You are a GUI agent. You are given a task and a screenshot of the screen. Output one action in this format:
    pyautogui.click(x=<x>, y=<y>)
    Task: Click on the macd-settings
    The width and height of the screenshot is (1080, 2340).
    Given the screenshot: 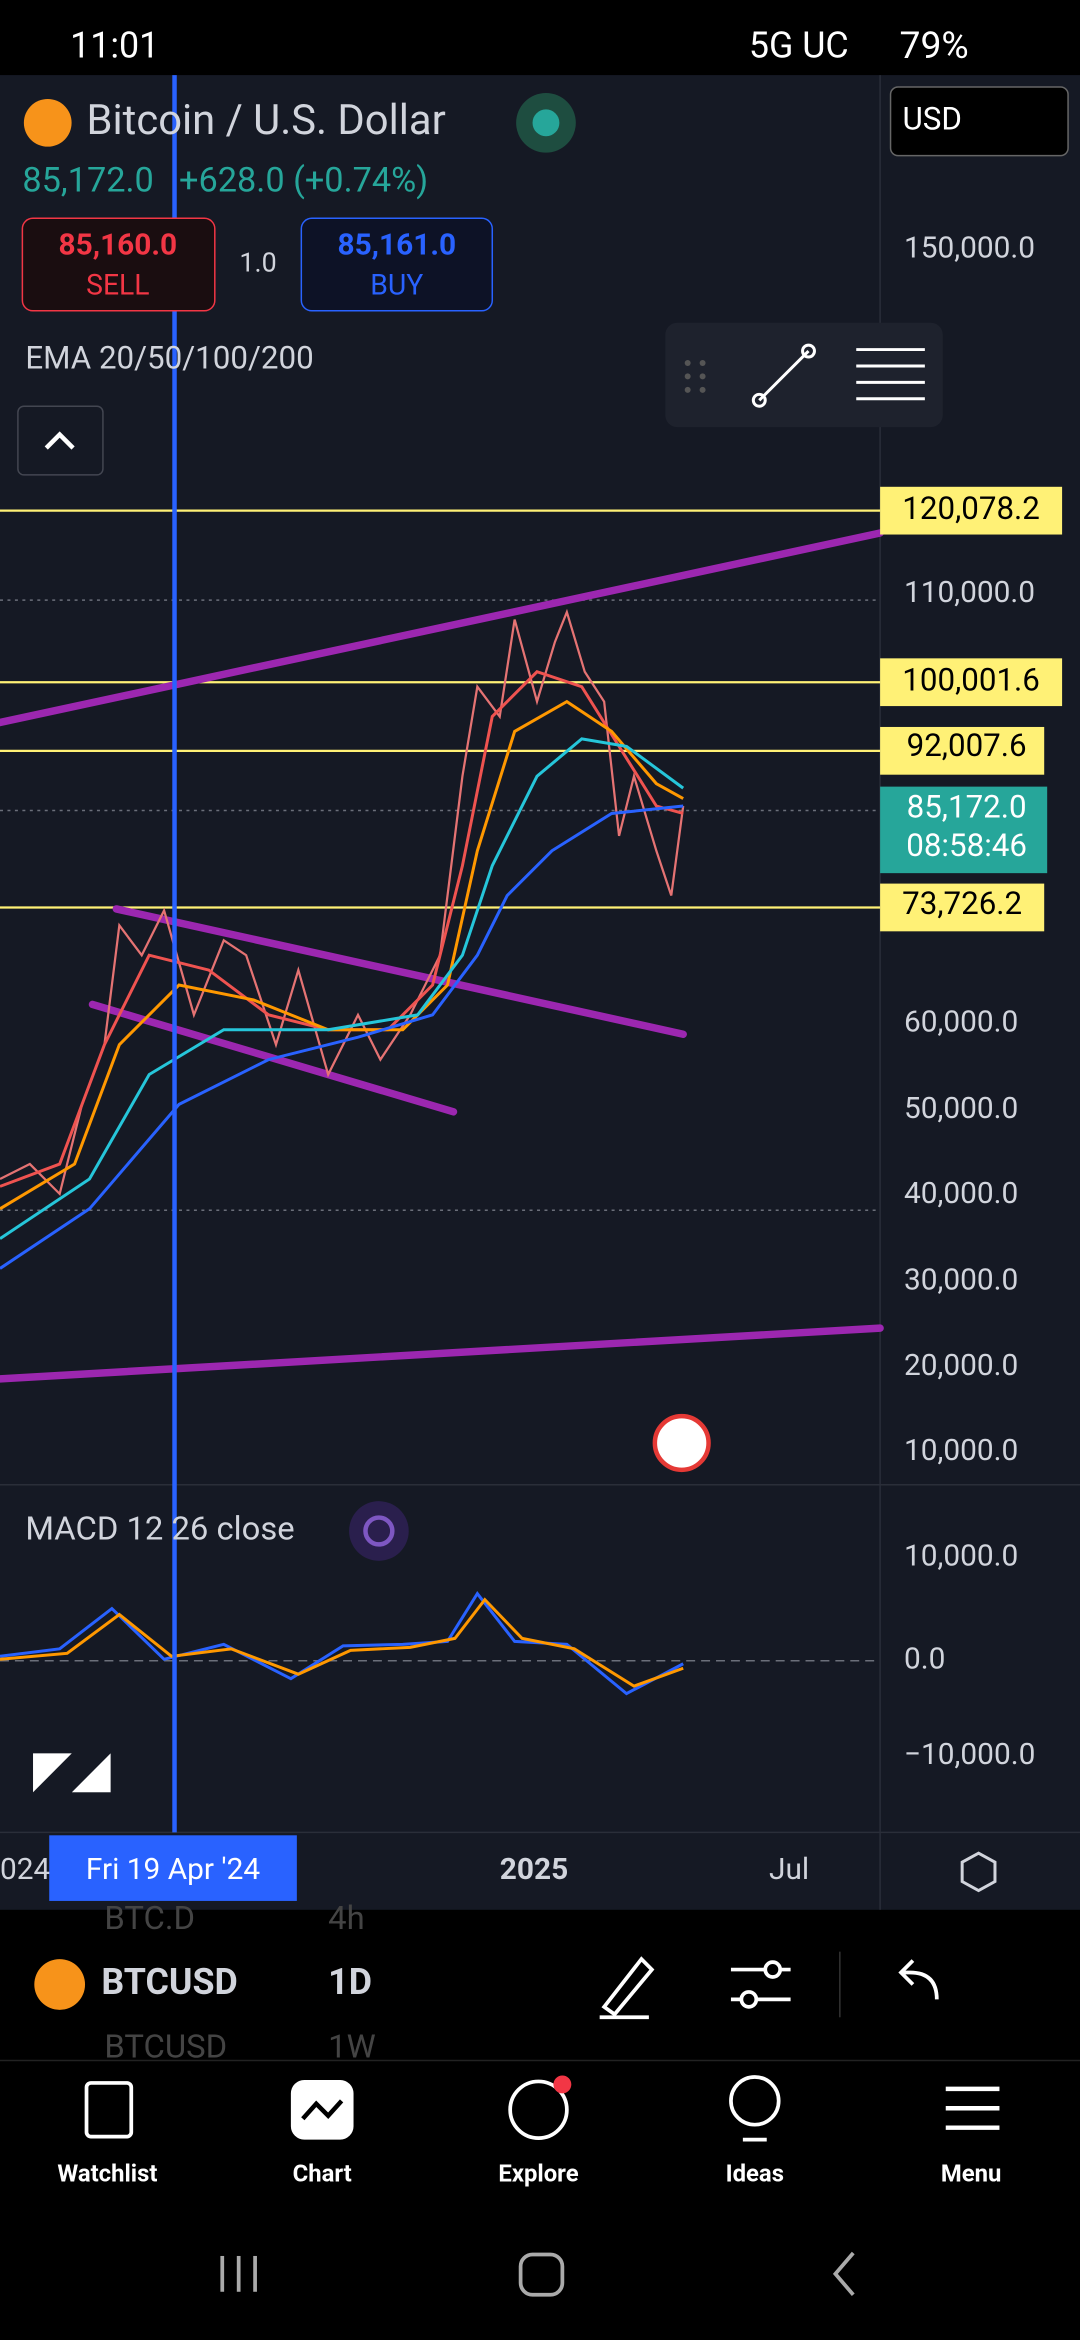 What is the action you would take?
    pyautogui.click(x=379, y=1531)
    